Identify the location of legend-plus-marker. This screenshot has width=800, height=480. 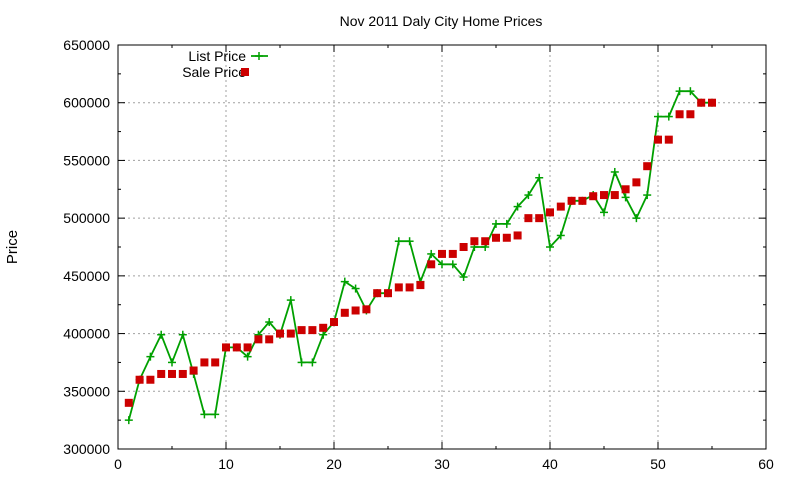
(259, 56).